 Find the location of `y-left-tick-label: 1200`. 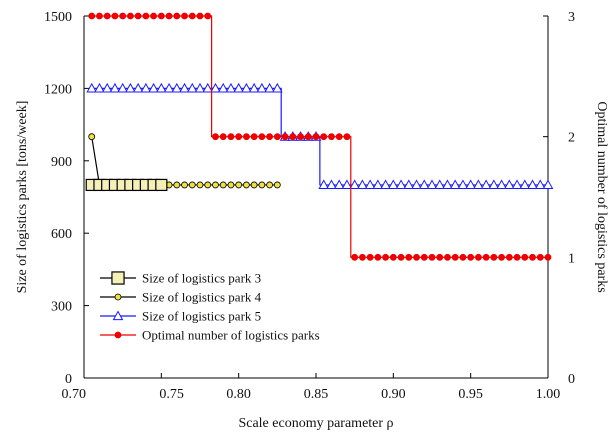

y-left-tick-label: 1200 is located at coordinates (58, 89).